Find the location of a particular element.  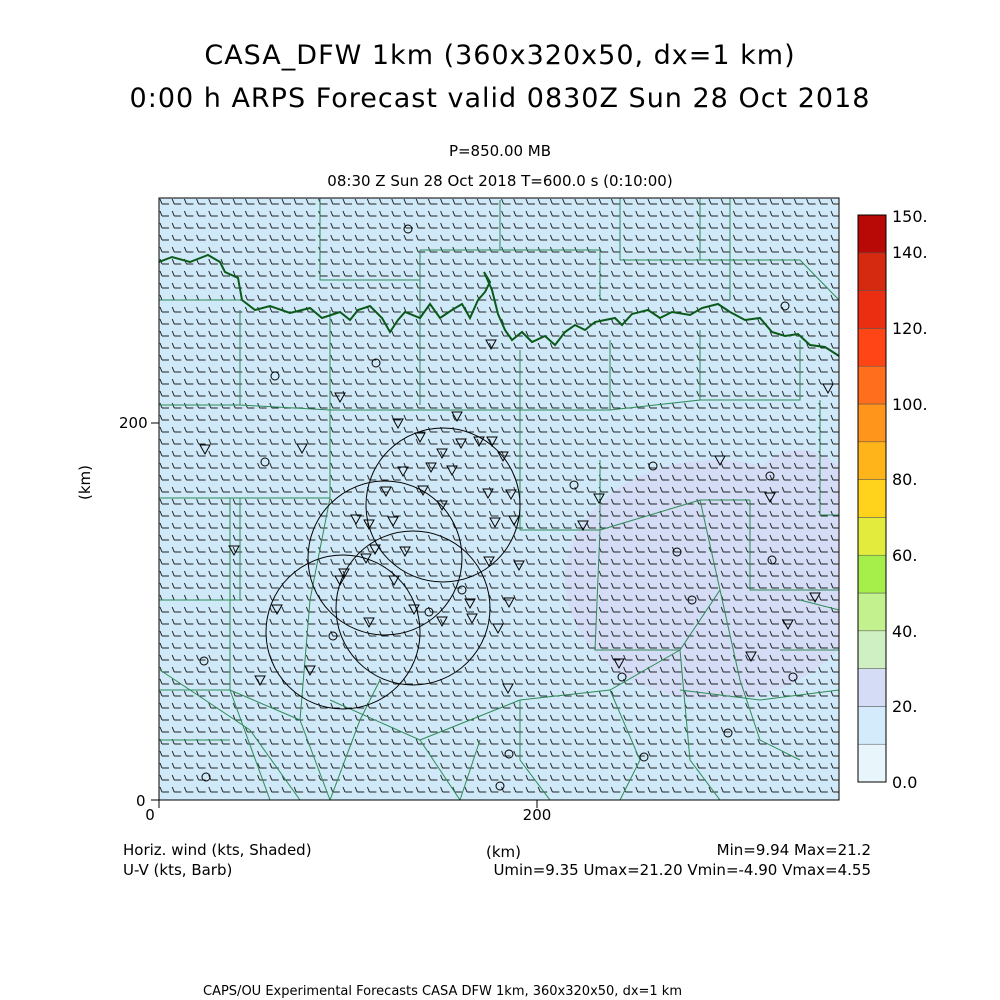

radar-ring-west is located at coordinates (343, 632).